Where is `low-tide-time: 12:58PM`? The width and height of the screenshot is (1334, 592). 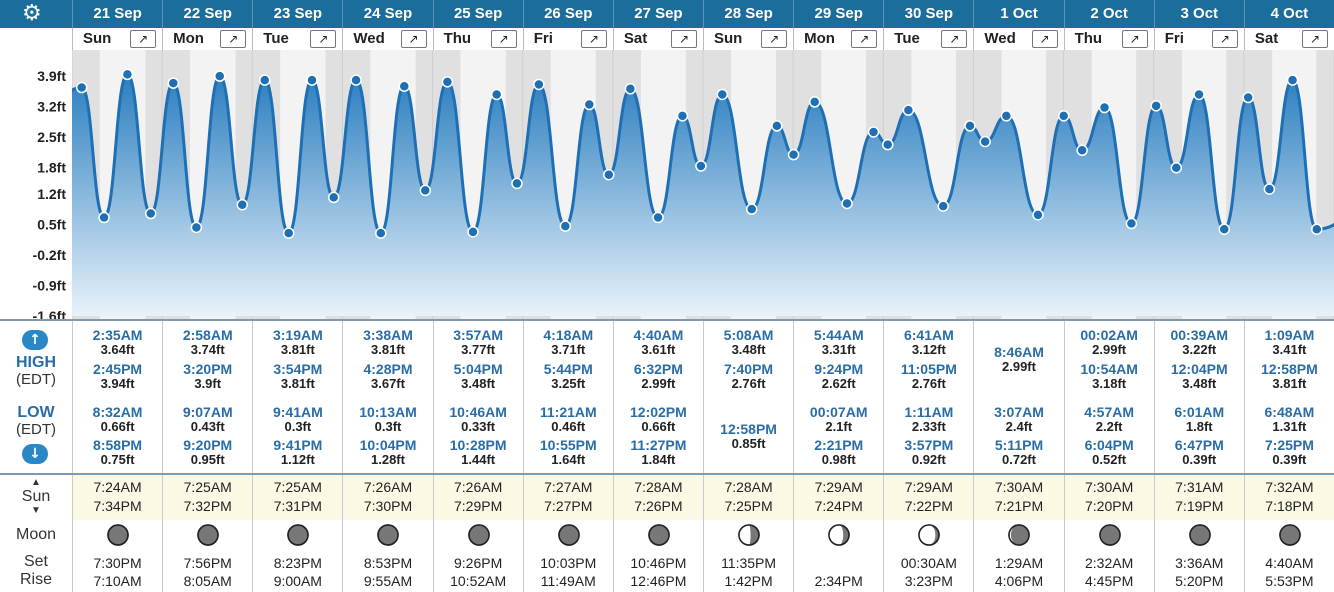
low-tide-time: 12:58PM is located at coordinates (748, 429).